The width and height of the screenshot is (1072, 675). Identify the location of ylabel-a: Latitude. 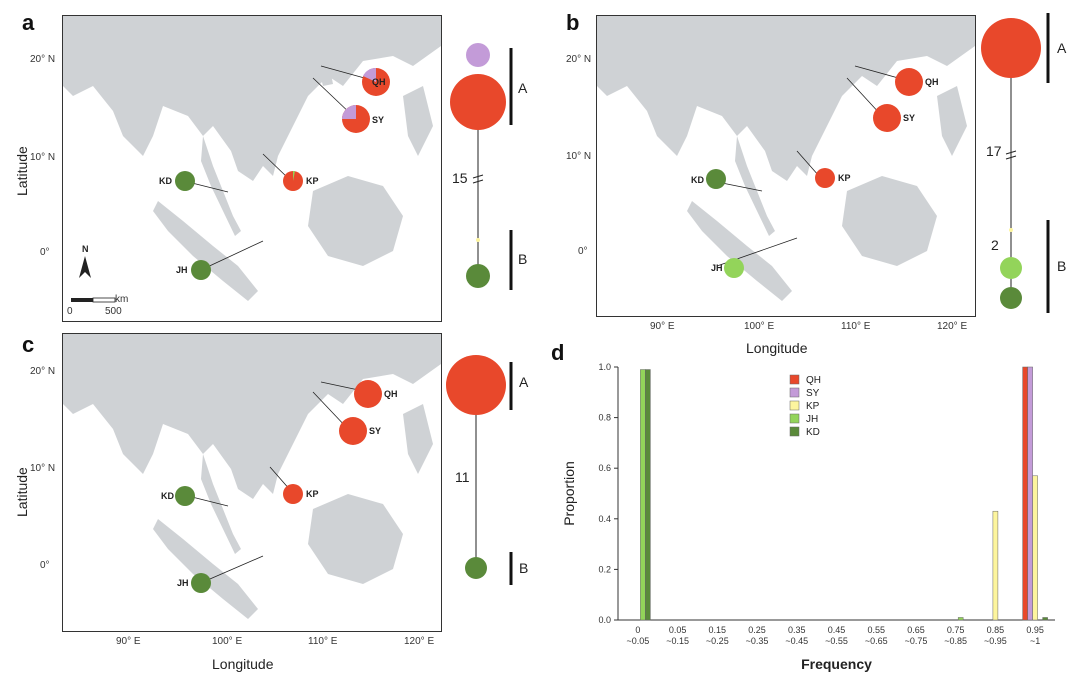
(22, 171).